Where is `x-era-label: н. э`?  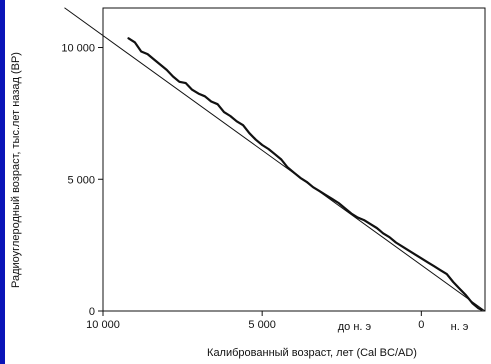
x-era-label: н. э is located at coordinates (460, 327).